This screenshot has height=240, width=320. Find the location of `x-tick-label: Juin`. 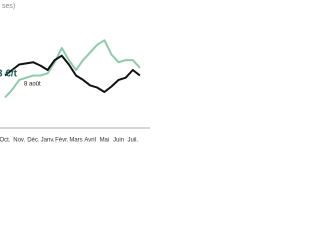

x-tick-label: Juin is located at coordinates (118, 141).